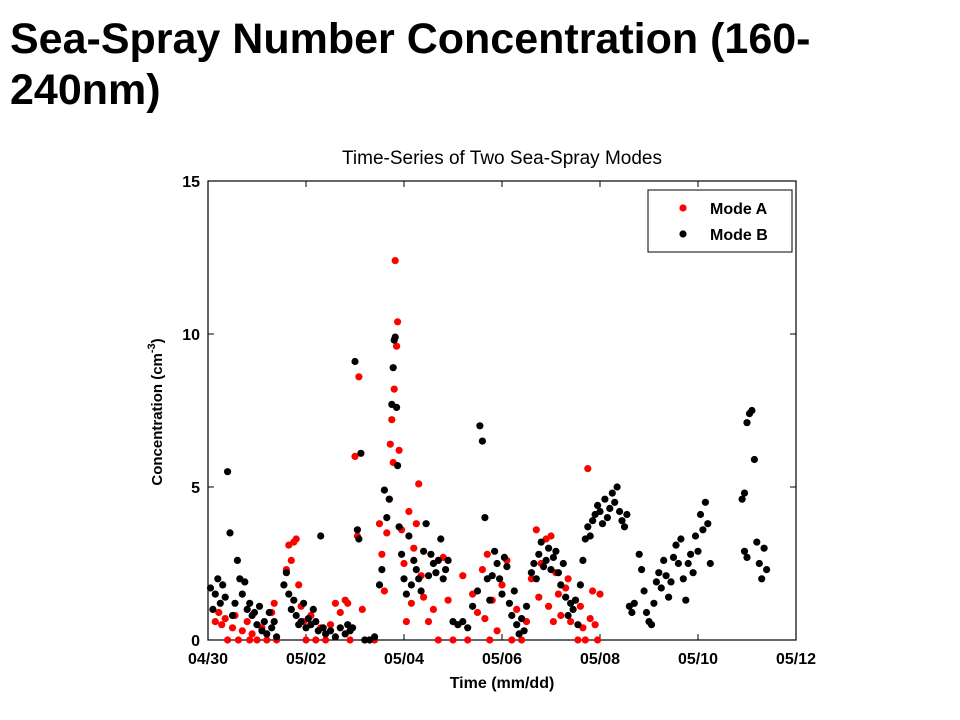  Describe the element at coordinates (739, 209) in the screenshot. I see `legend-label-mode-a: Mode A` at that location.